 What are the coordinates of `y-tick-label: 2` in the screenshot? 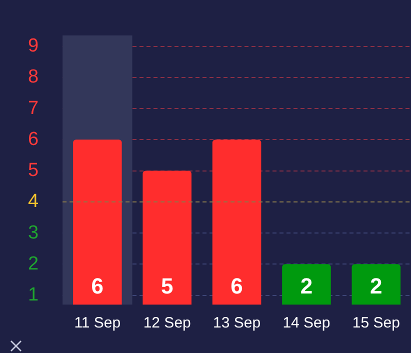 It's located at (33, 263).